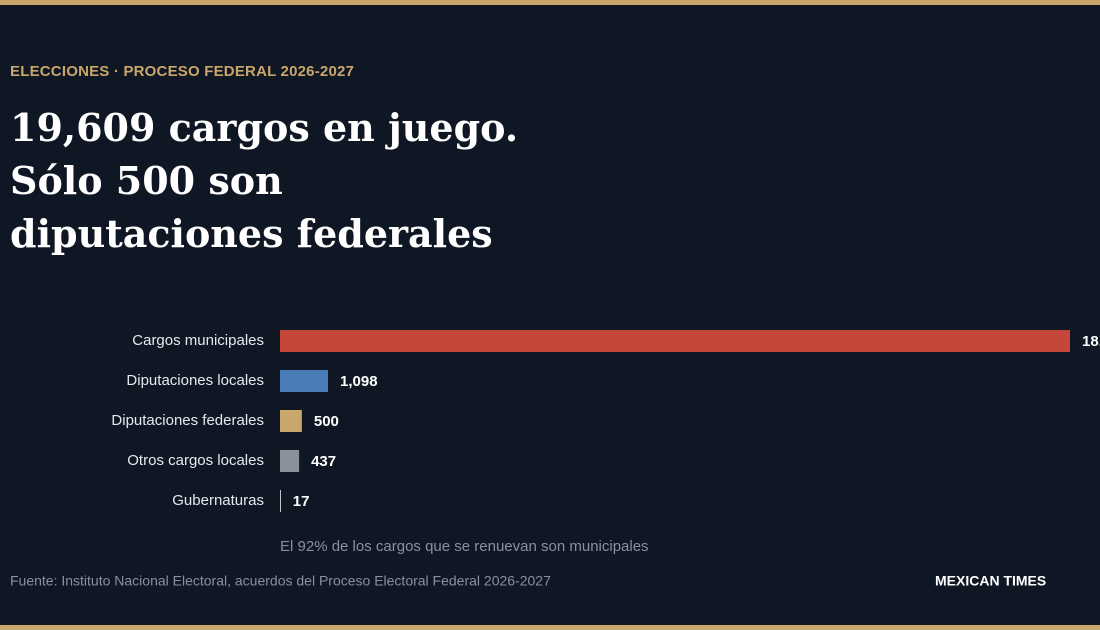  What do you see at coordinates (195, 460) in the screenshot?
I see `category-label: Otros cargos locales` at bounding box center [195, 460].